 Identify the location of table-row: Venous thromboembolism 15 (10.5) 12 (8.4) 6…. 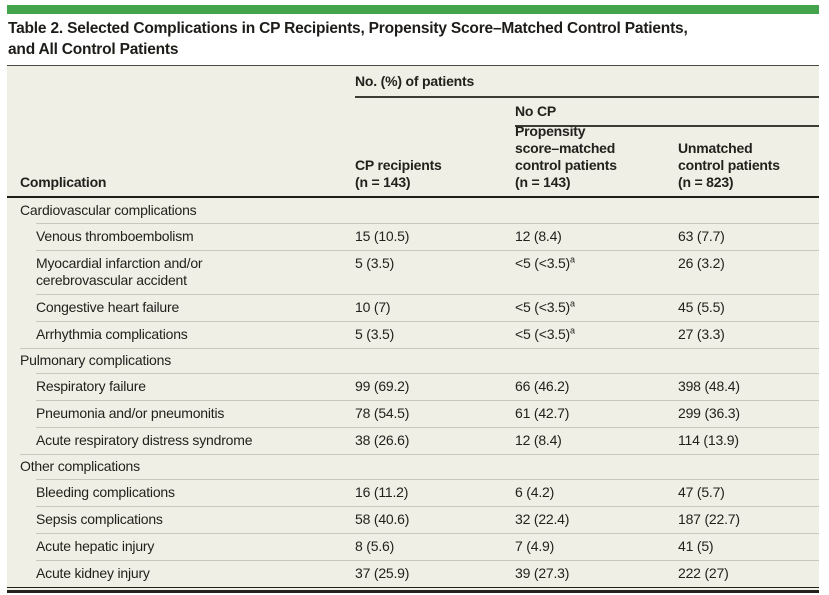
(413, 236).